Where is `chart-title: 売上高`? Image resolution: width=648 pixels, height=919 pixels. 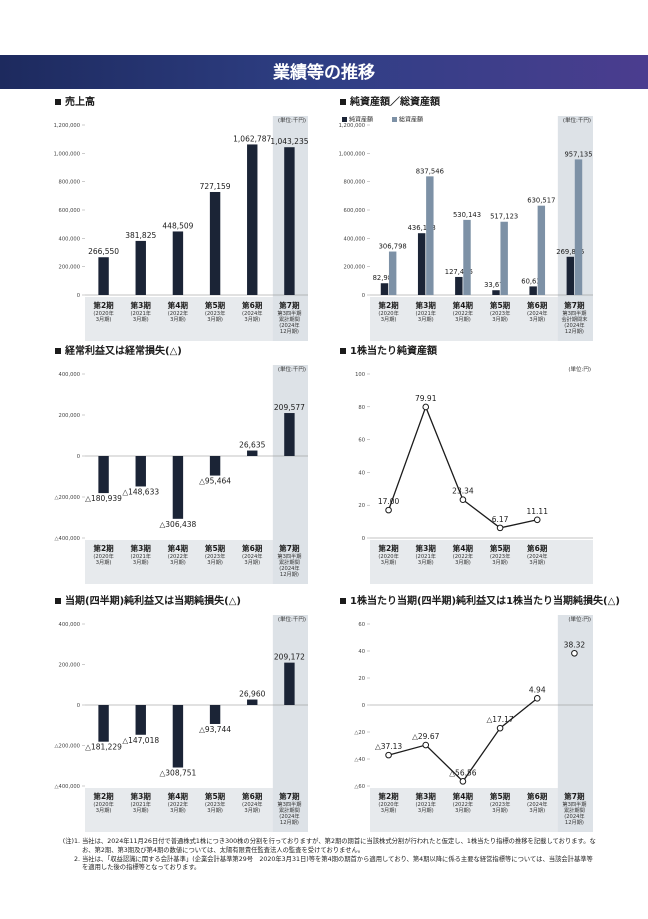 chart-title: 売上高 is located at coordinates (80, 101).